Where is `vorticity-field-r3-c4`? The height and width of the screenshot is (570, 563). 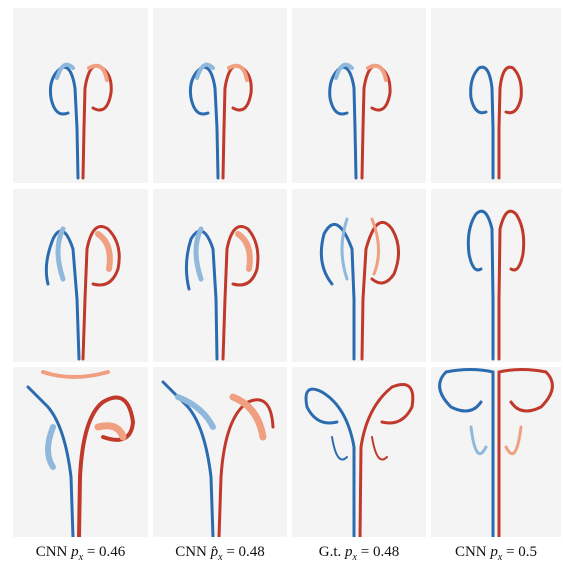
vorticity-field-r3-c4 is located at coordinates (496, 452).